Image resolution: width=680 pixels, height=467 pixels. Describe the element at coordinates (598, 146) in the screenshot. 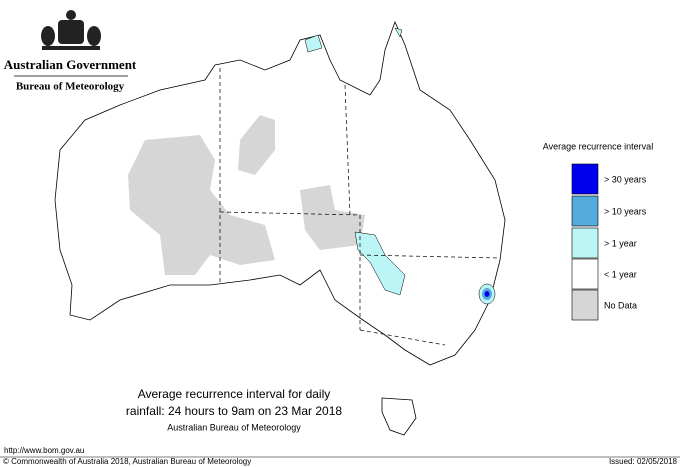

I see `legend-title: Average recurrence interval` at that location.